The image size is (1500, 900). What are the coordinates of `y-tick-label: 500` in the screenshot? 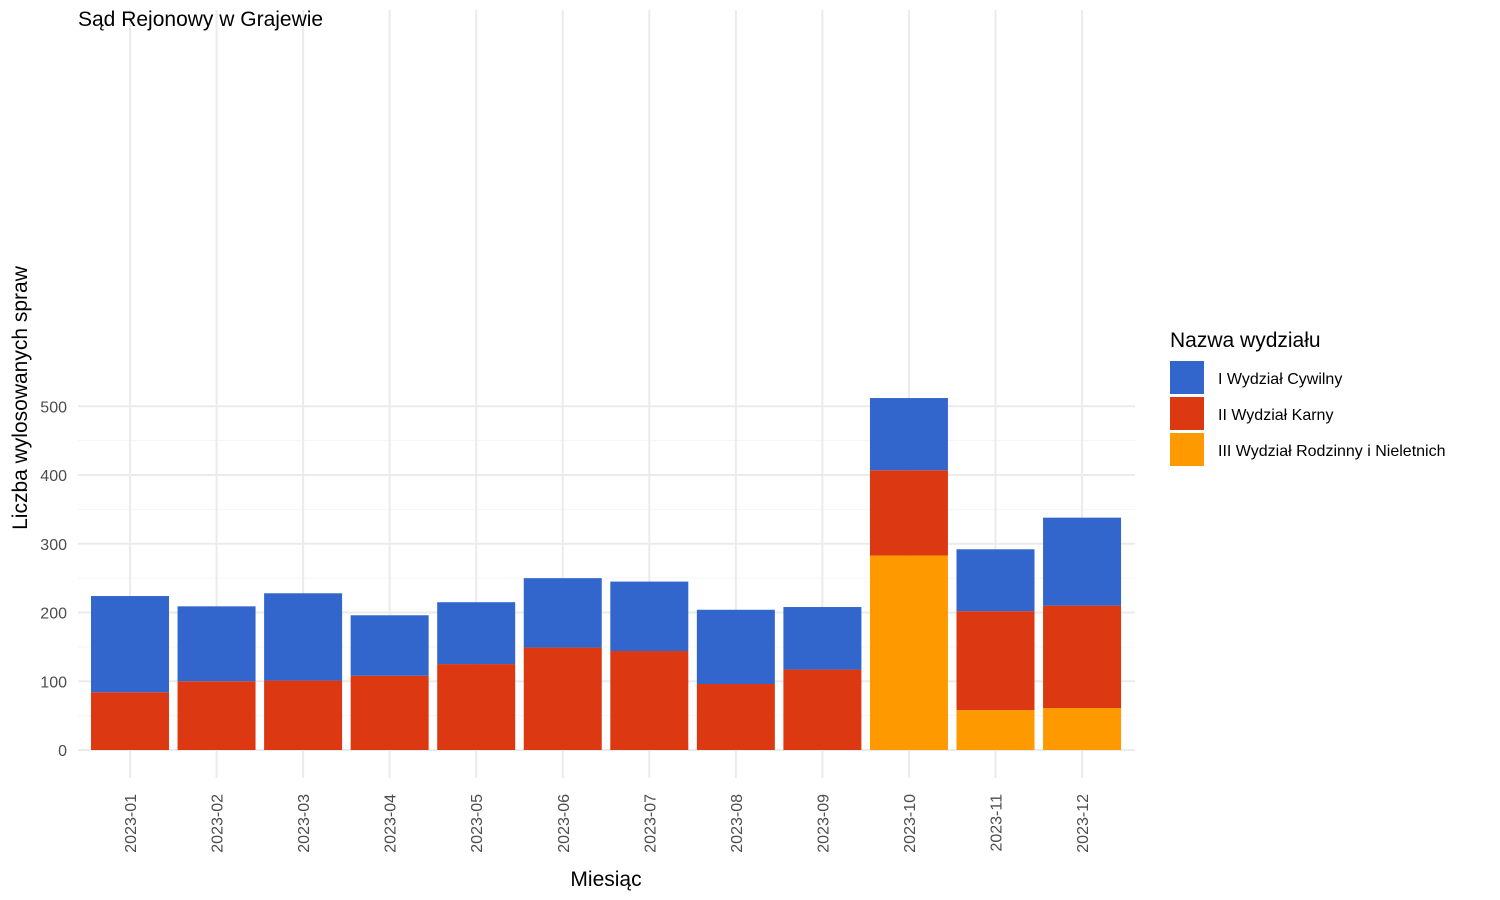 It's located at (53, 407).